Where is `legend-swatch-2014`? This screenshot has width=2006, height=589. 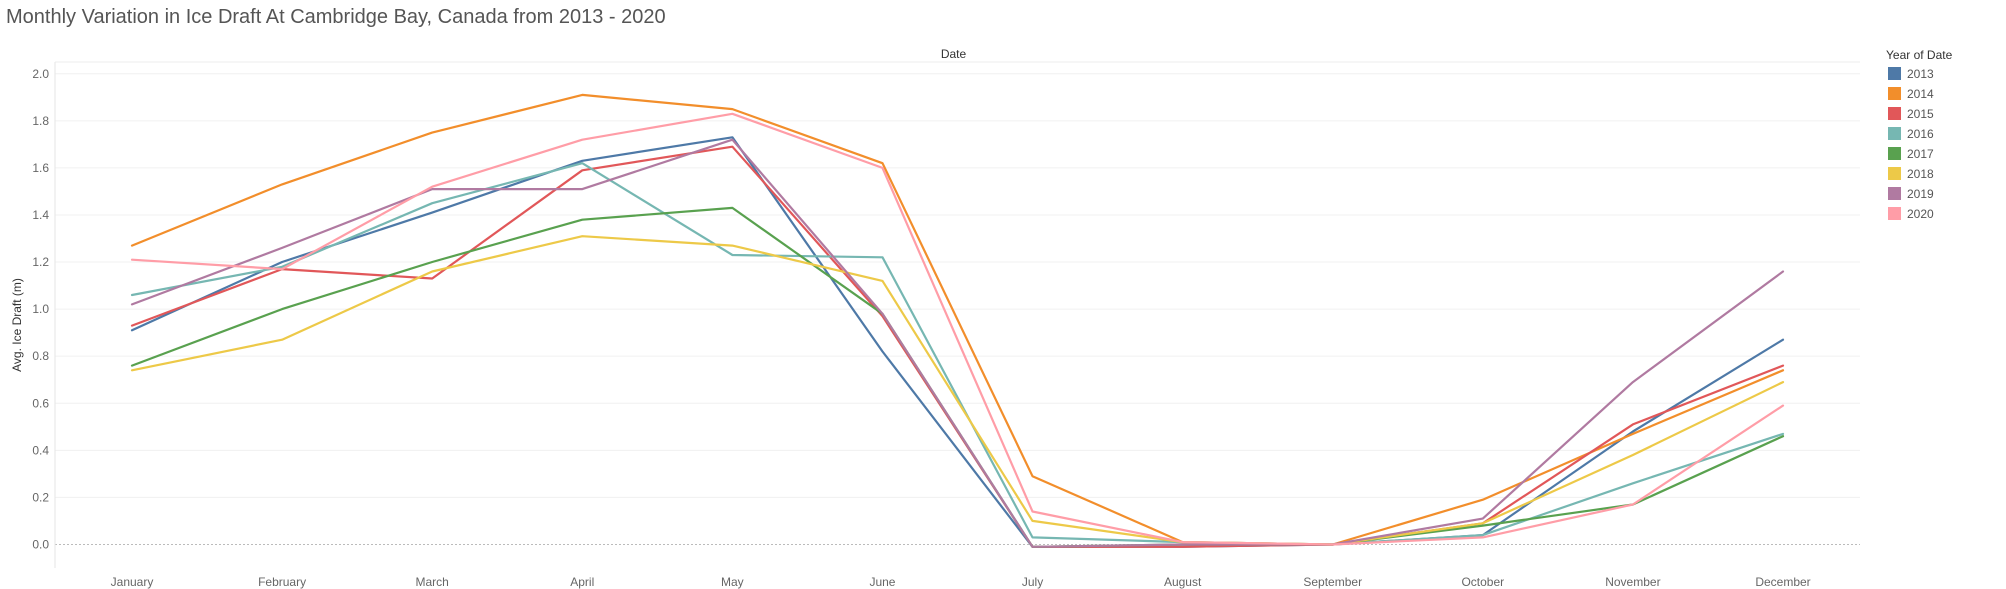 legend-swatch-2014 is located at coordinates (1894, 93).